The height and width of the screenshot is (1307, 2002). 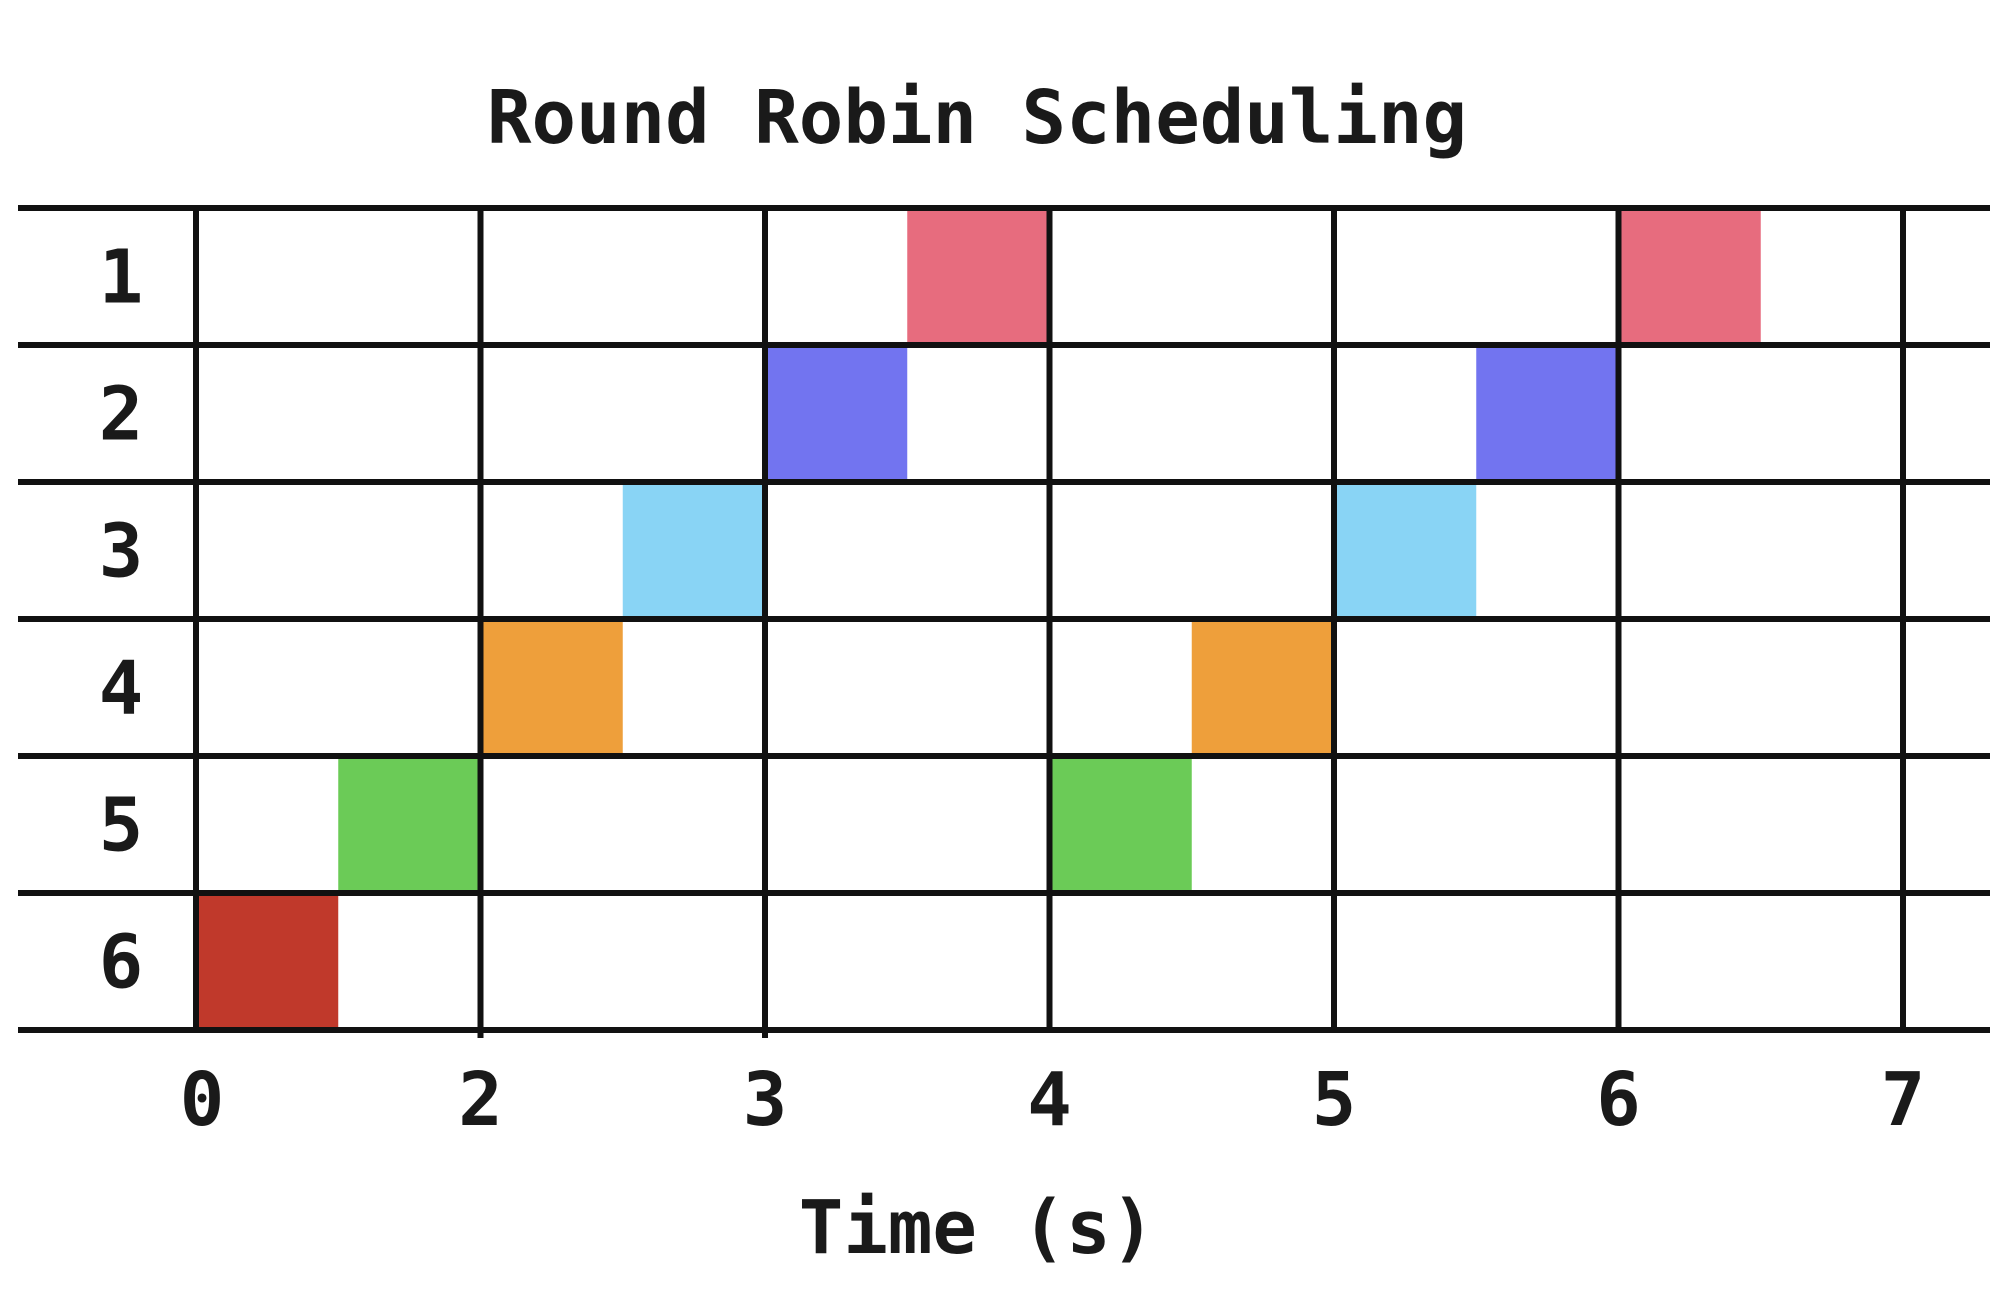 I want to click on row-label-4: 4, so click(x=121, y=689).